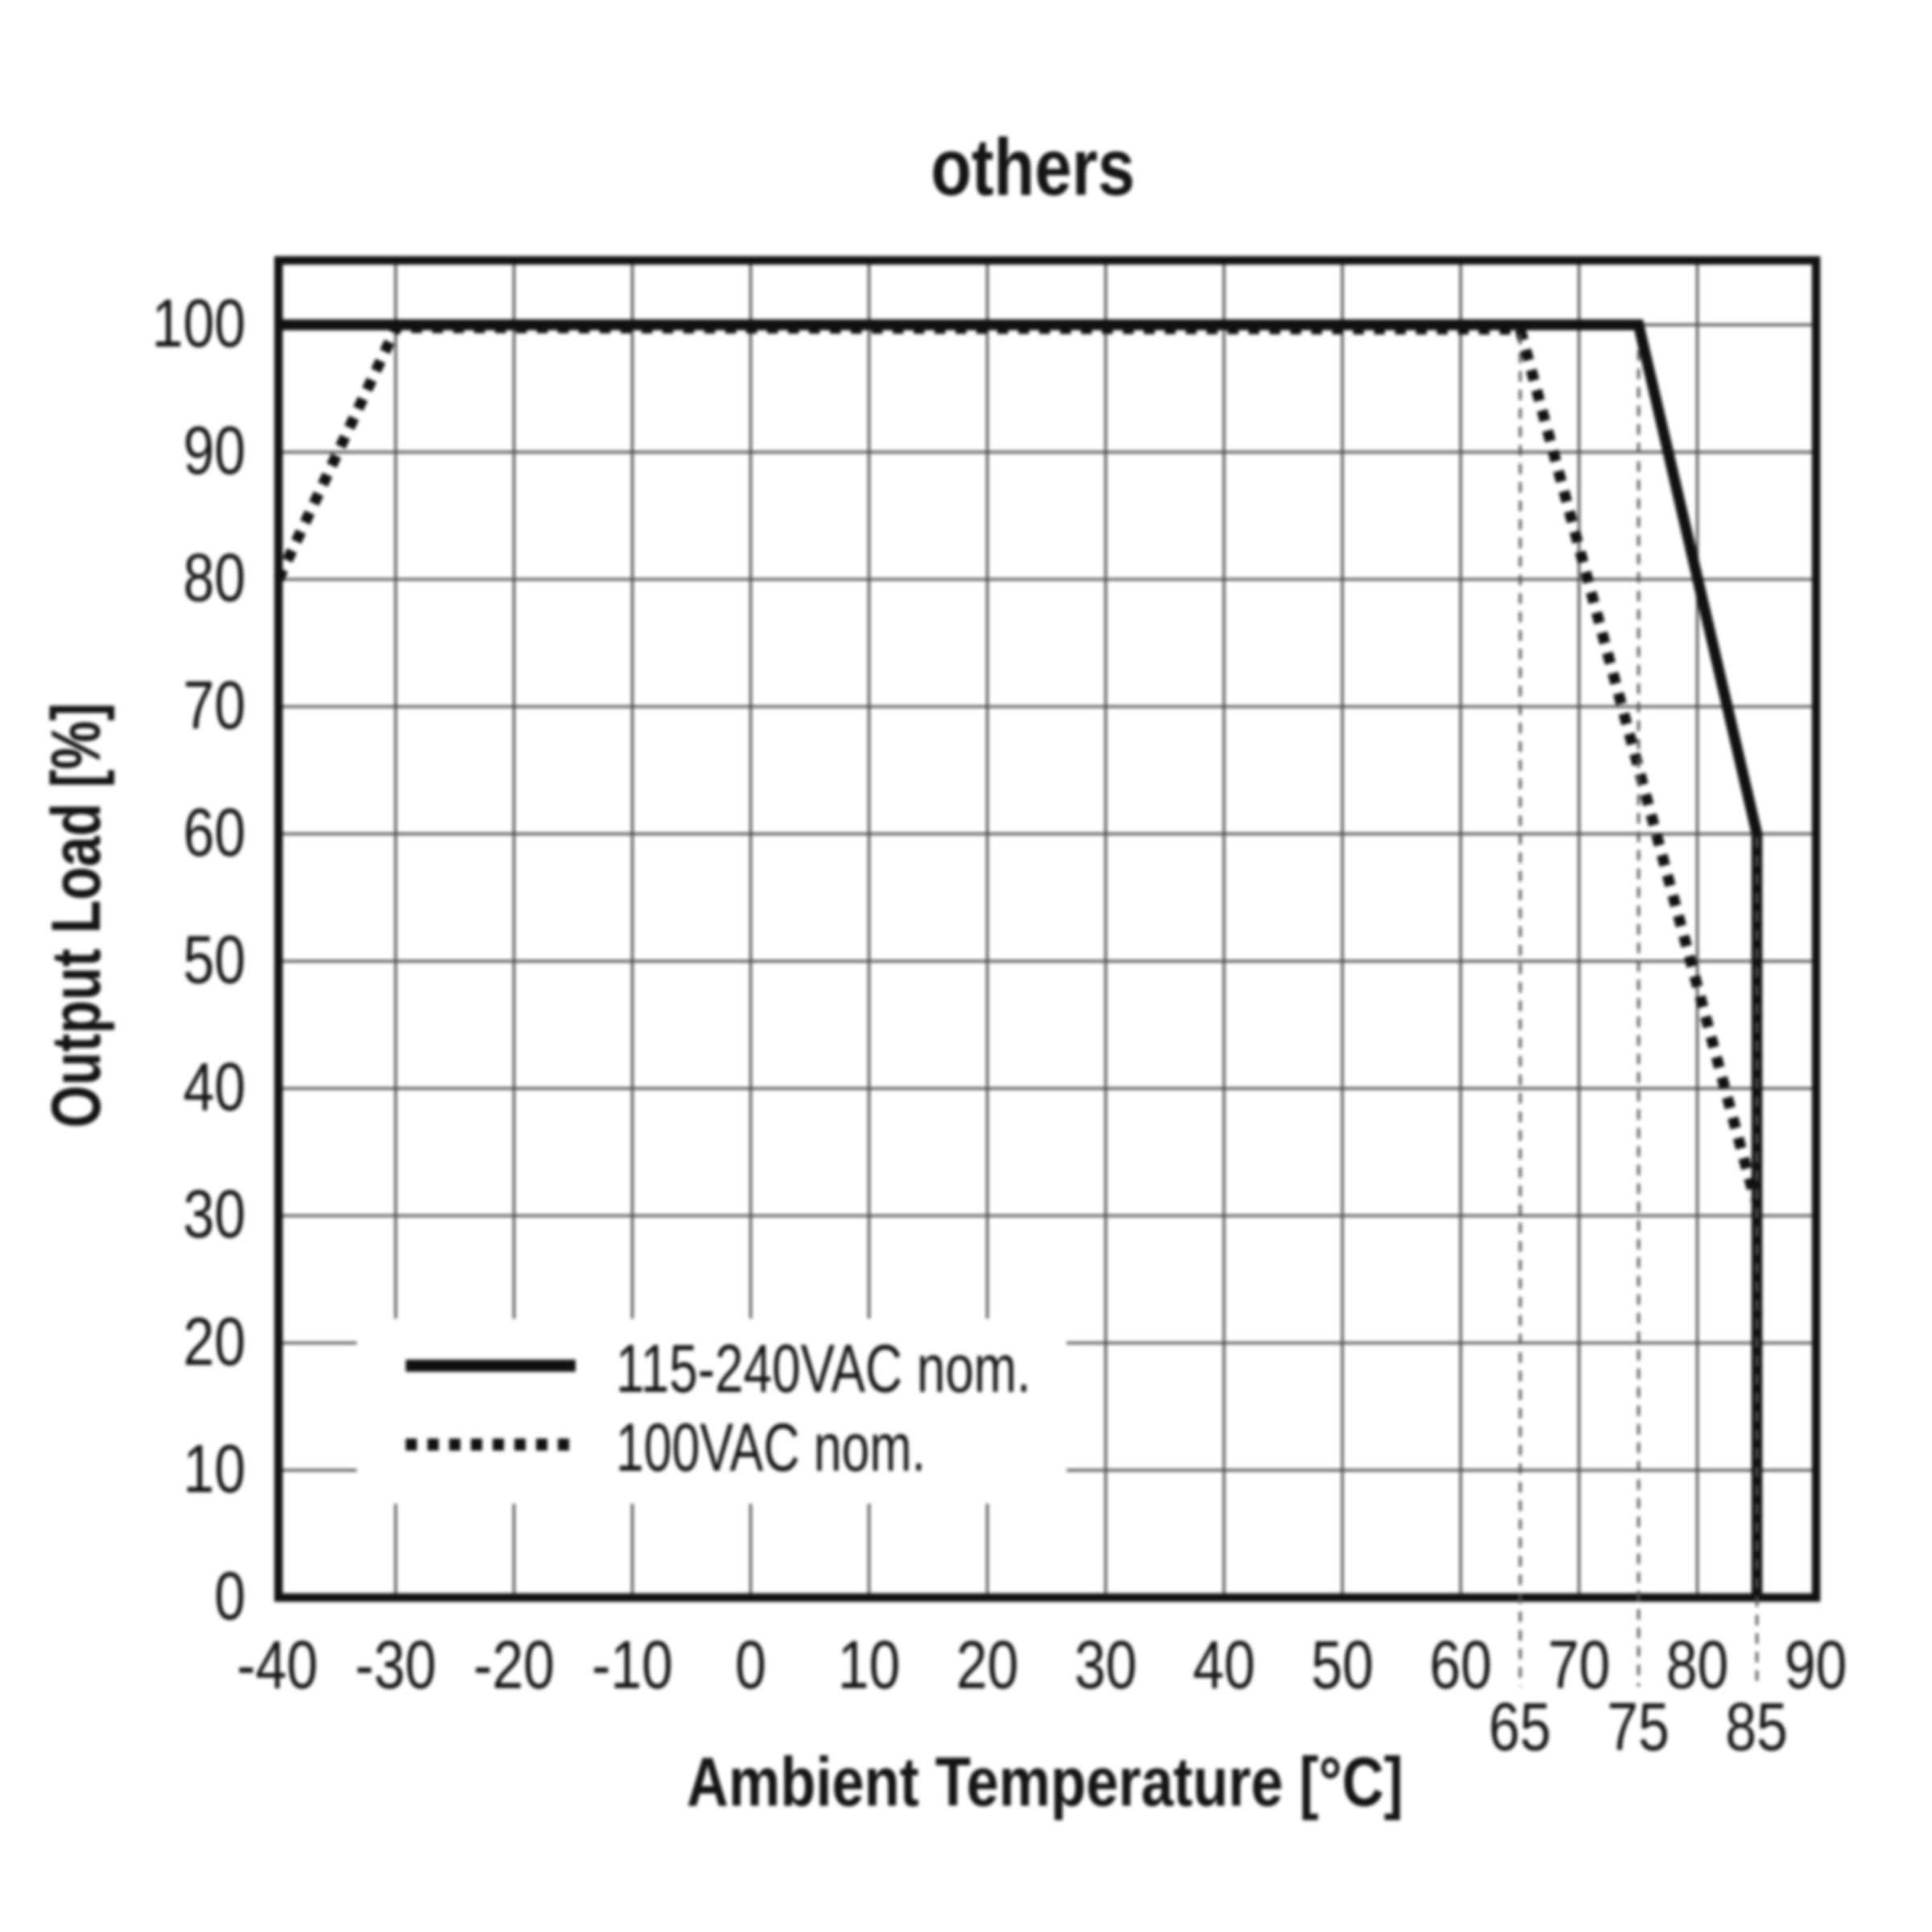 The height and width of the screenshot is (1932, 1932). I want to click on svg-text: 115-240VAC nom., so click(823, 1368).